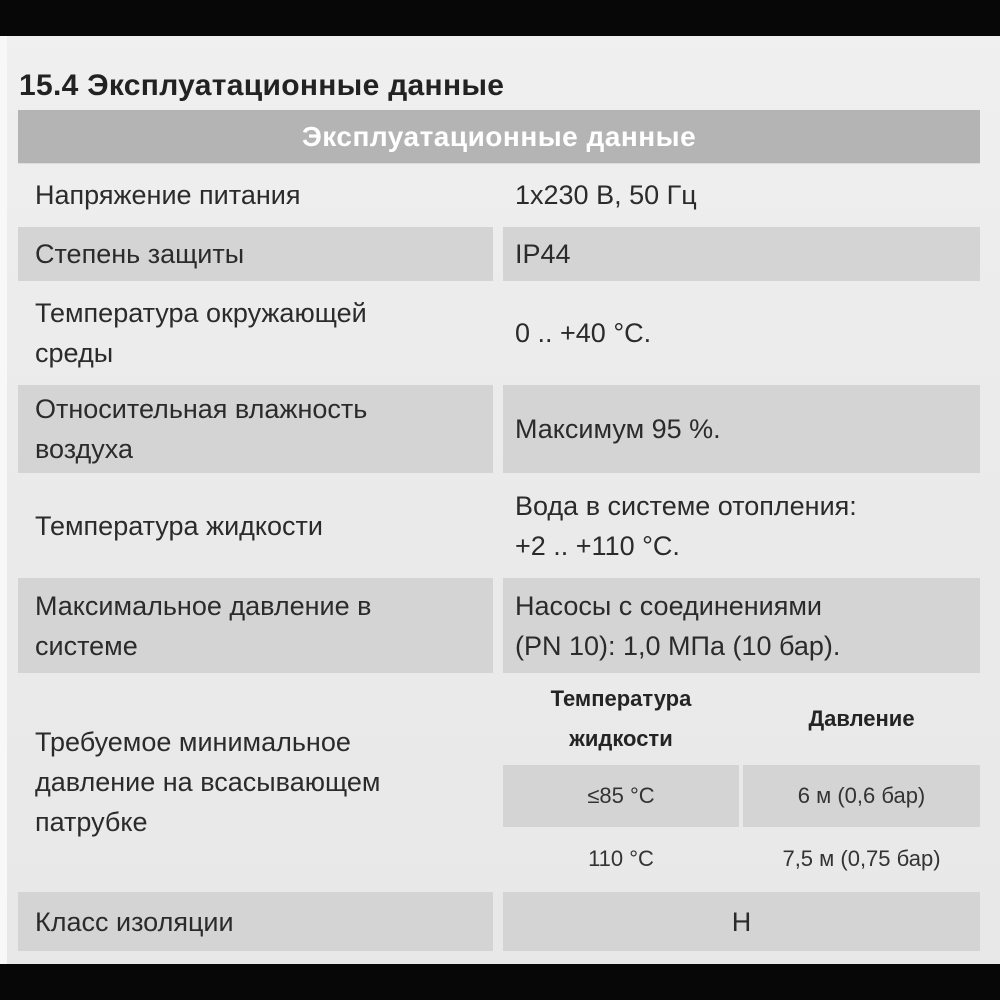 The width and height of the screenshot is (1000, 1000). I want to click on nested-pressure-cell: 6 м (0,6 бар), so click(861, 796).